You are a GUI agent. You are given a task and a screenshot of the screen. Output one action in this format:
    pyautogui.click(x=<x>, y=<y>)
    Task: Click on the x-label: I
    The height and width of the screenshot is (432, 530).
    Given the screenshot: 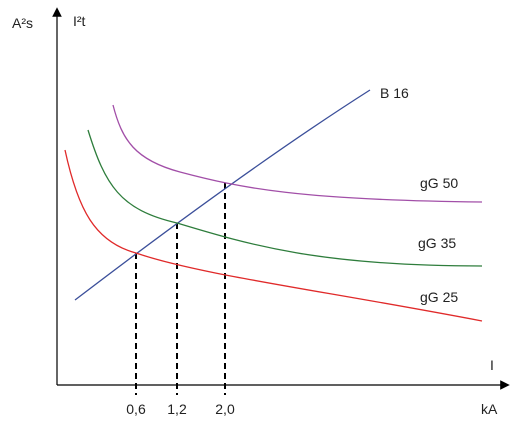 What is the action you would take?
    pyautogui.click(x=492, y=365)
    